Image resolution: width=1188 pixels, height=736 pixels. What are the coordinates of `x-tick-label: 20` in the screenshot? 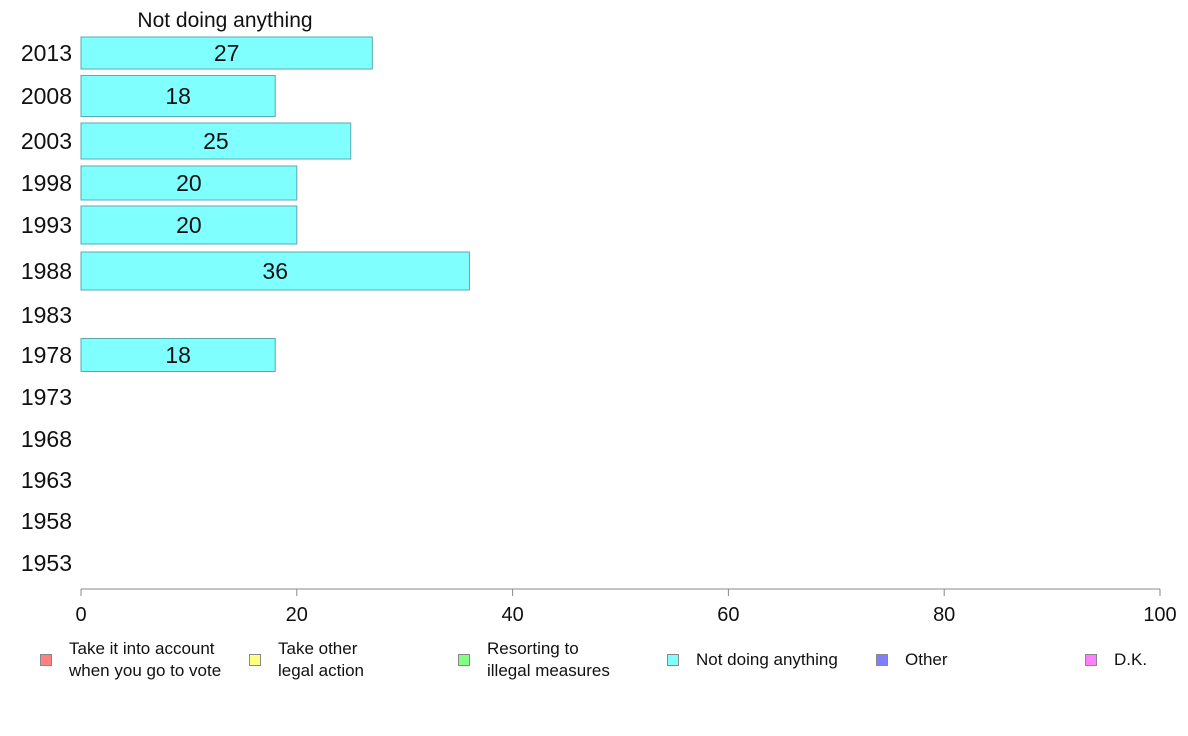 It's located at (297, 615).